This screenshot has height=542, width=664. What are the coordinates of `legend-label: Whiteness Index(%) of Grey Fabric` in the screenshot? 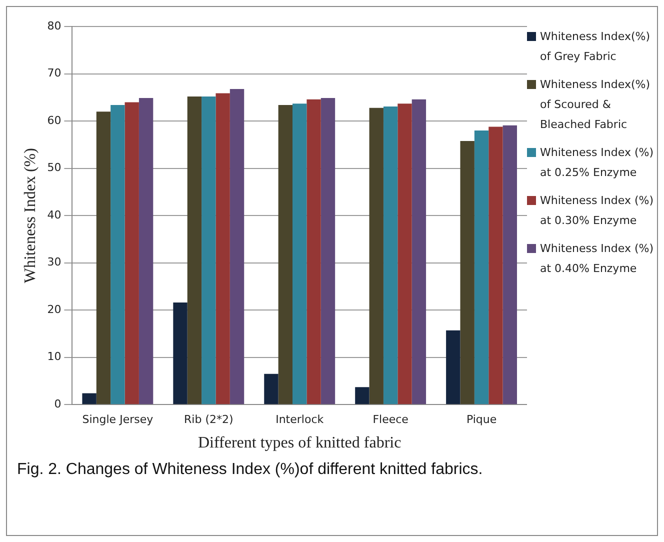 It's located at (595, 47).